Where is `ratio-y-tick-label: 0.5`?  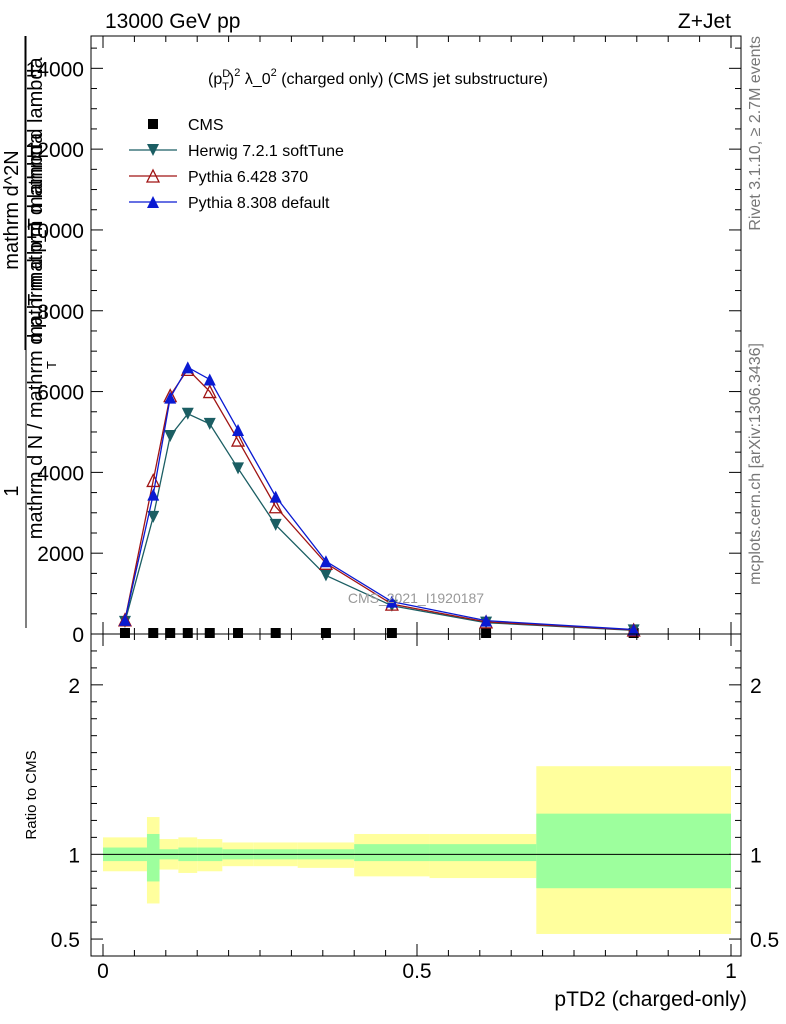 ratio-y-tick-label: 0.5 is located at coordinates (65, 940).